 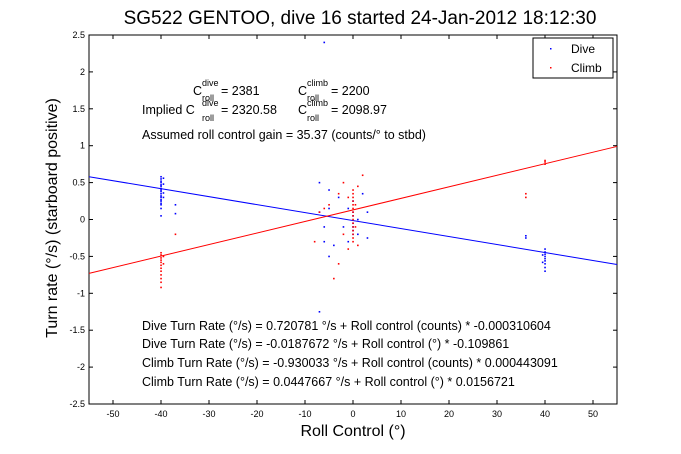 What do you see at coordinates (313, 118) in the screenshot?
I see `implied-climb-sub: roll` at bounding box center [313, 118].